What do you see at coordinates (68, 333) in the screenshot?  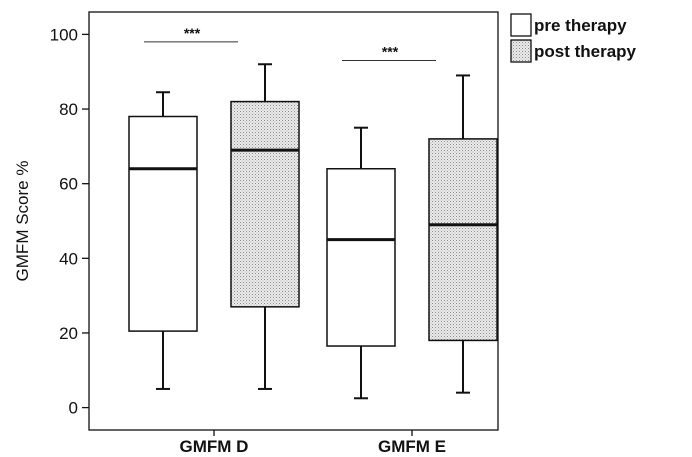 I see `y-tick-label-20: 20` at bounding box center [68, 333].